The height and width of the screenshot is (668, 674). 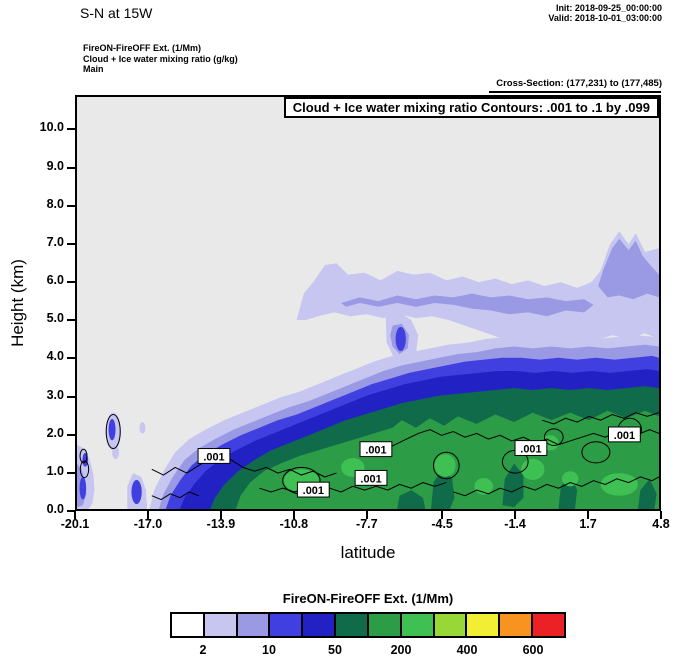 I want to click on colorbar-tick-label: 10, so click(x=269, y=650).